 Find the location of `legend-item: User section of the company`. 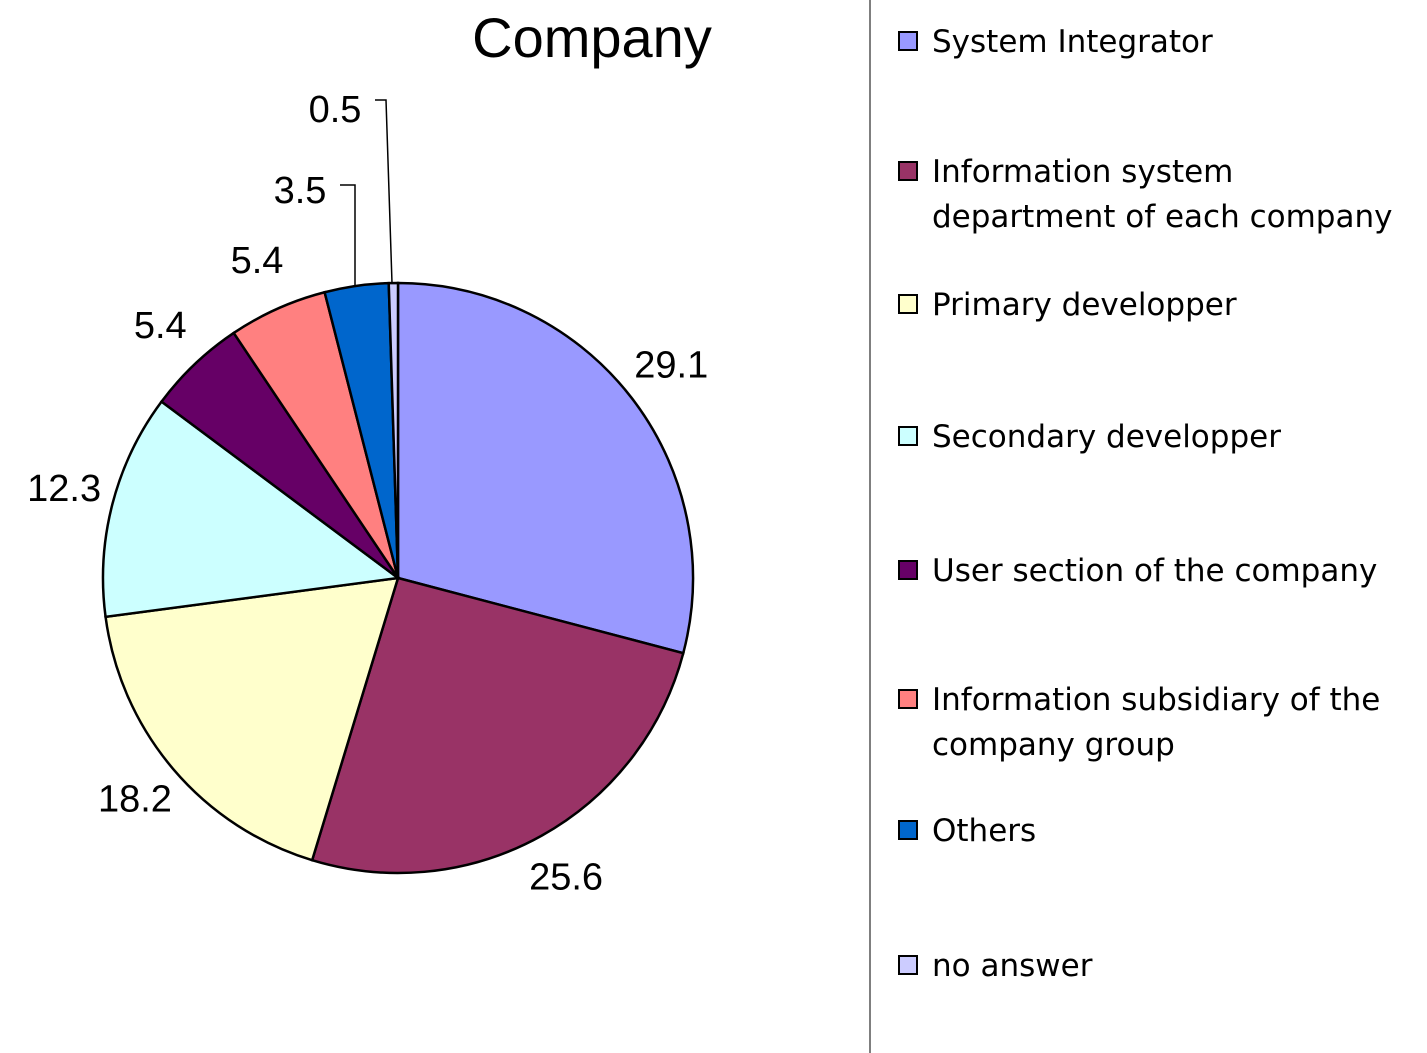

legend-item: User section of the company is located at coordinates (1148, 571).